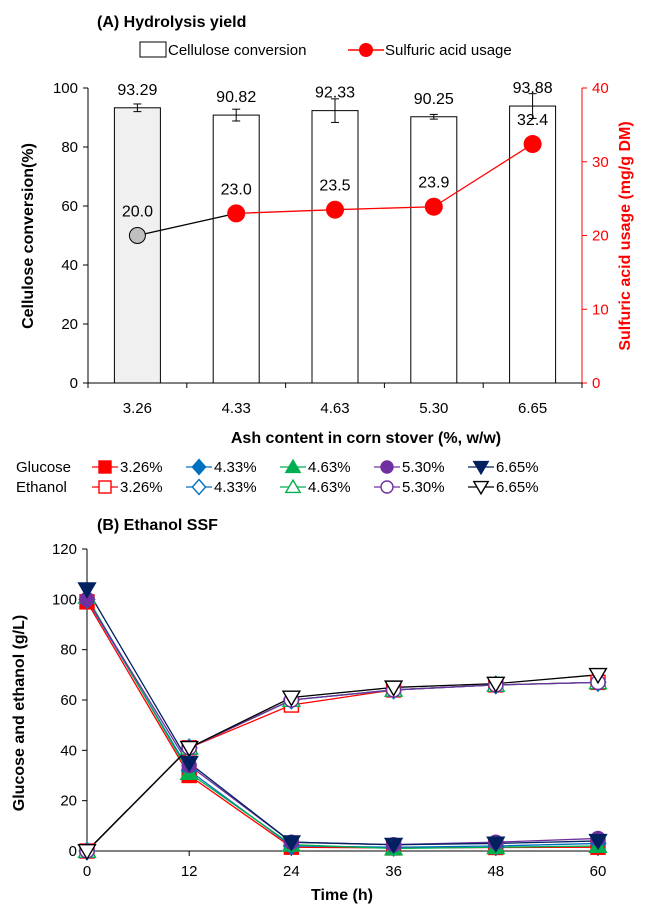 Image resolution: width=654 pixels, height=907 pixels. Describe the element at coordinates (596, 383) in the screenshot. I see `y-tick-label-right: 0` at that location.